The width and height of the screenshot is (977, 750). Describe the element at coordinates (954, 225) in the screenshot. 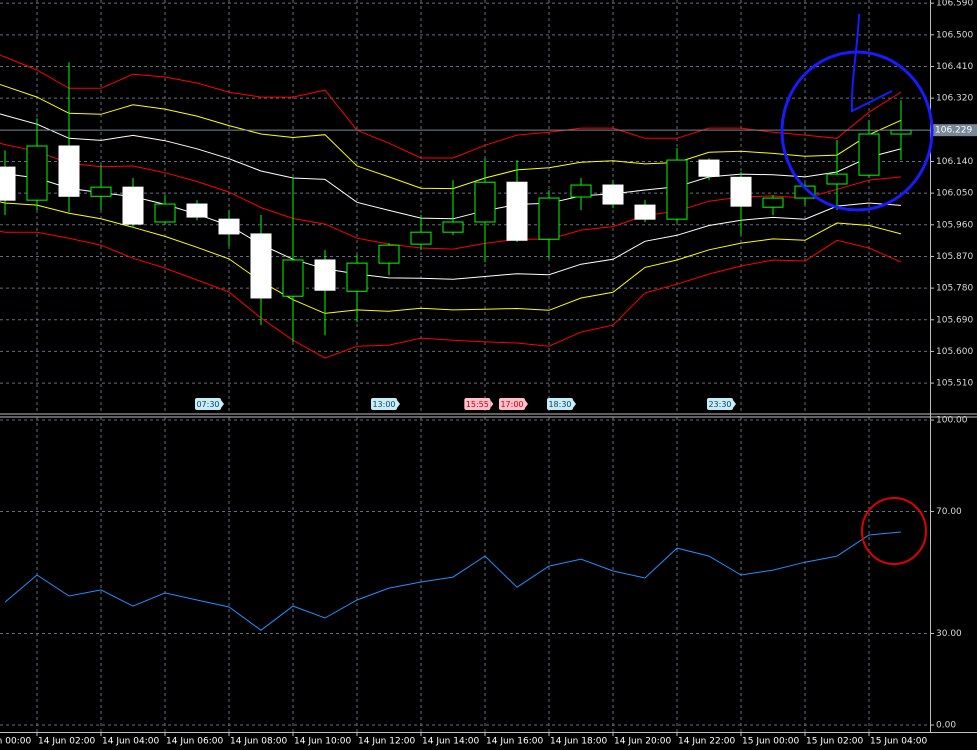

I see `y-tick-label: 105.960` at that location.